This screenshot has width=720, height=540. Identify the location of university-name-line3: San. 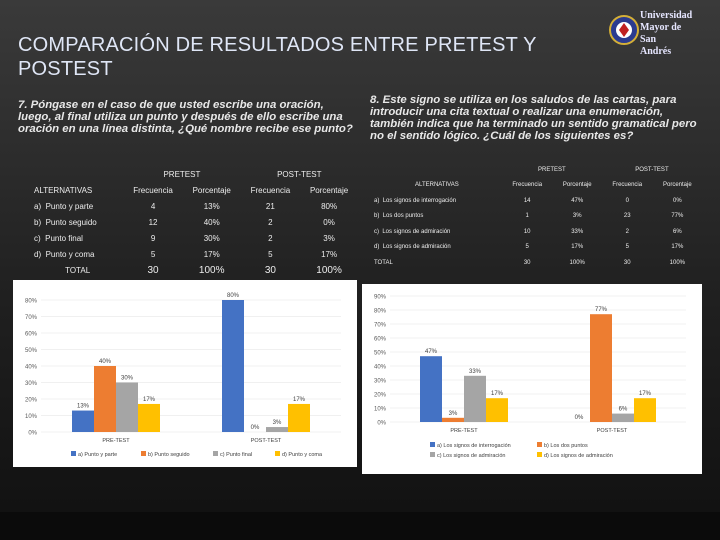
(648, 39).